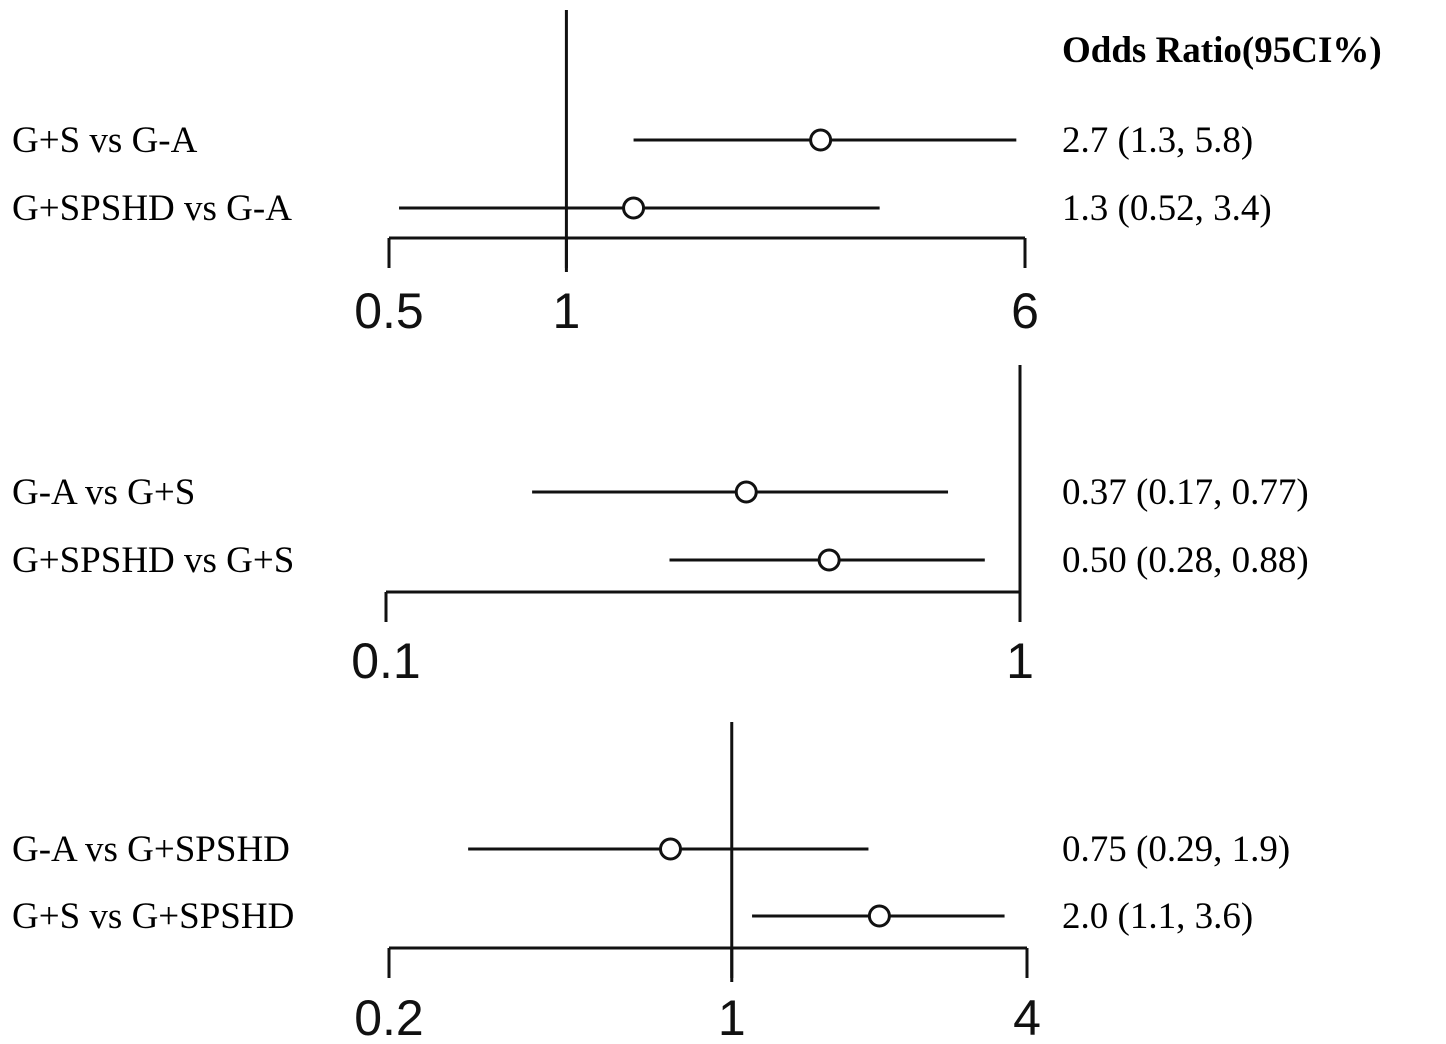 This screenshot has width=1446, height=1044. Describe the element at coordinates (153, 916) in the screenshot. I see `comparison-label: G+S vs G+SPSHD` at that location.